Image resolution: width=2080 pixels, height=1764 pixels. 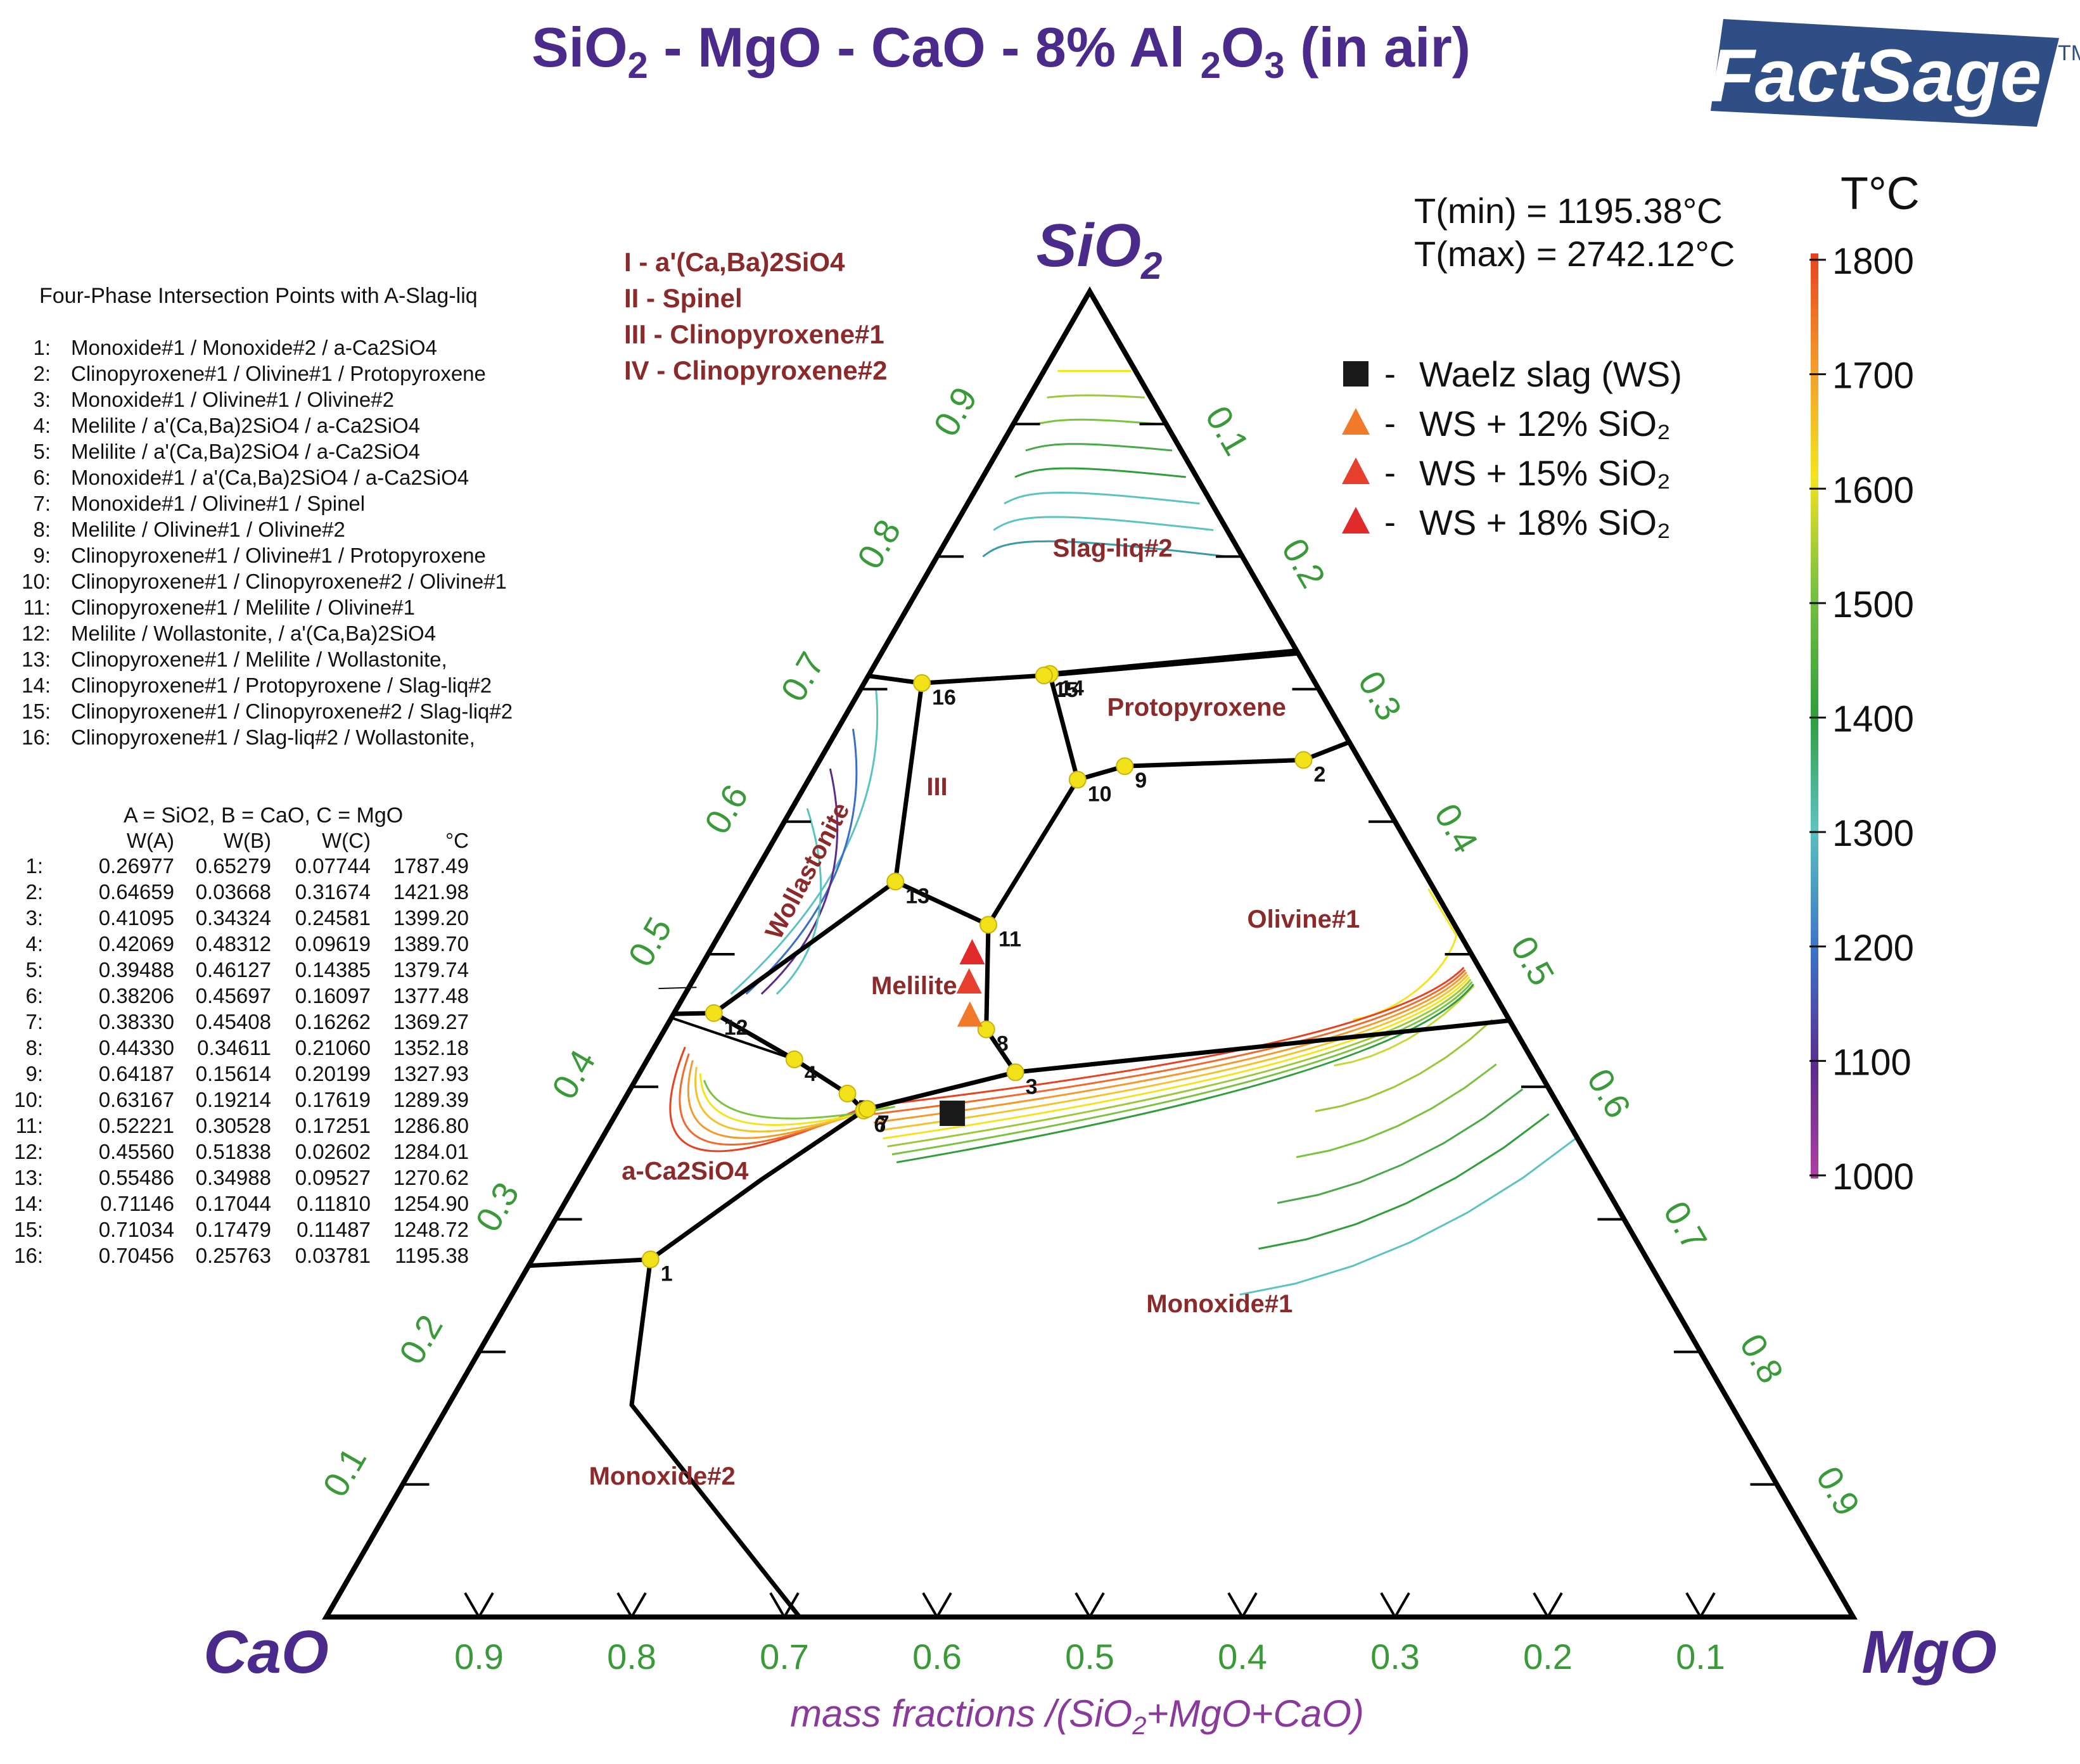 What do you see at coordinates (265, 1652) in the screenshot?
I see `vertex-label-cao: CaO` at bounding box center [265, 1652].